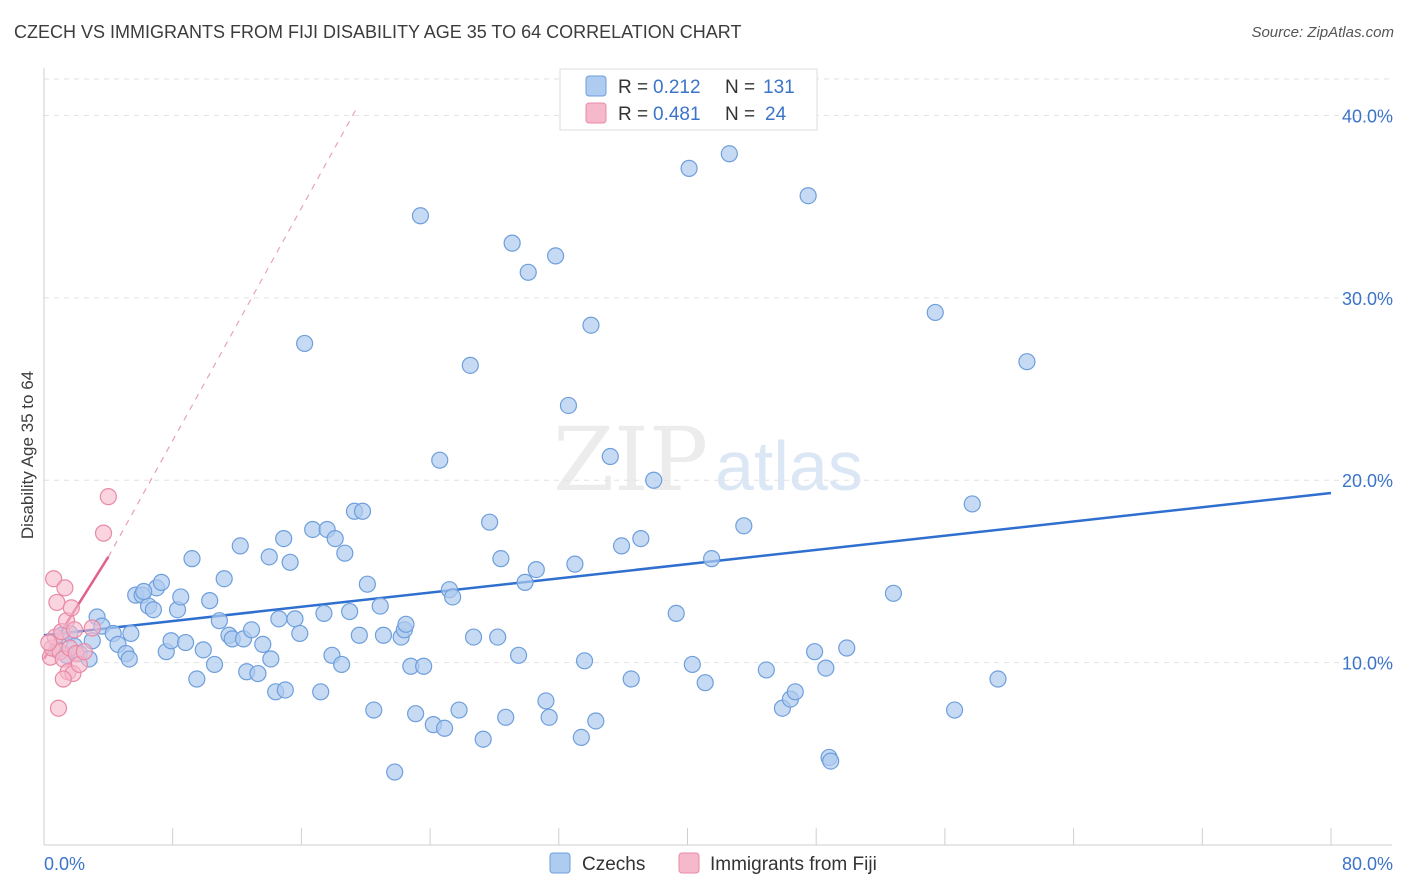 This screenshot has height=892, width=1406. Describe the element at coordinates (1322, 32) in the screenshot. I see `source-label: Source: ZipAtlas.com` at that location.